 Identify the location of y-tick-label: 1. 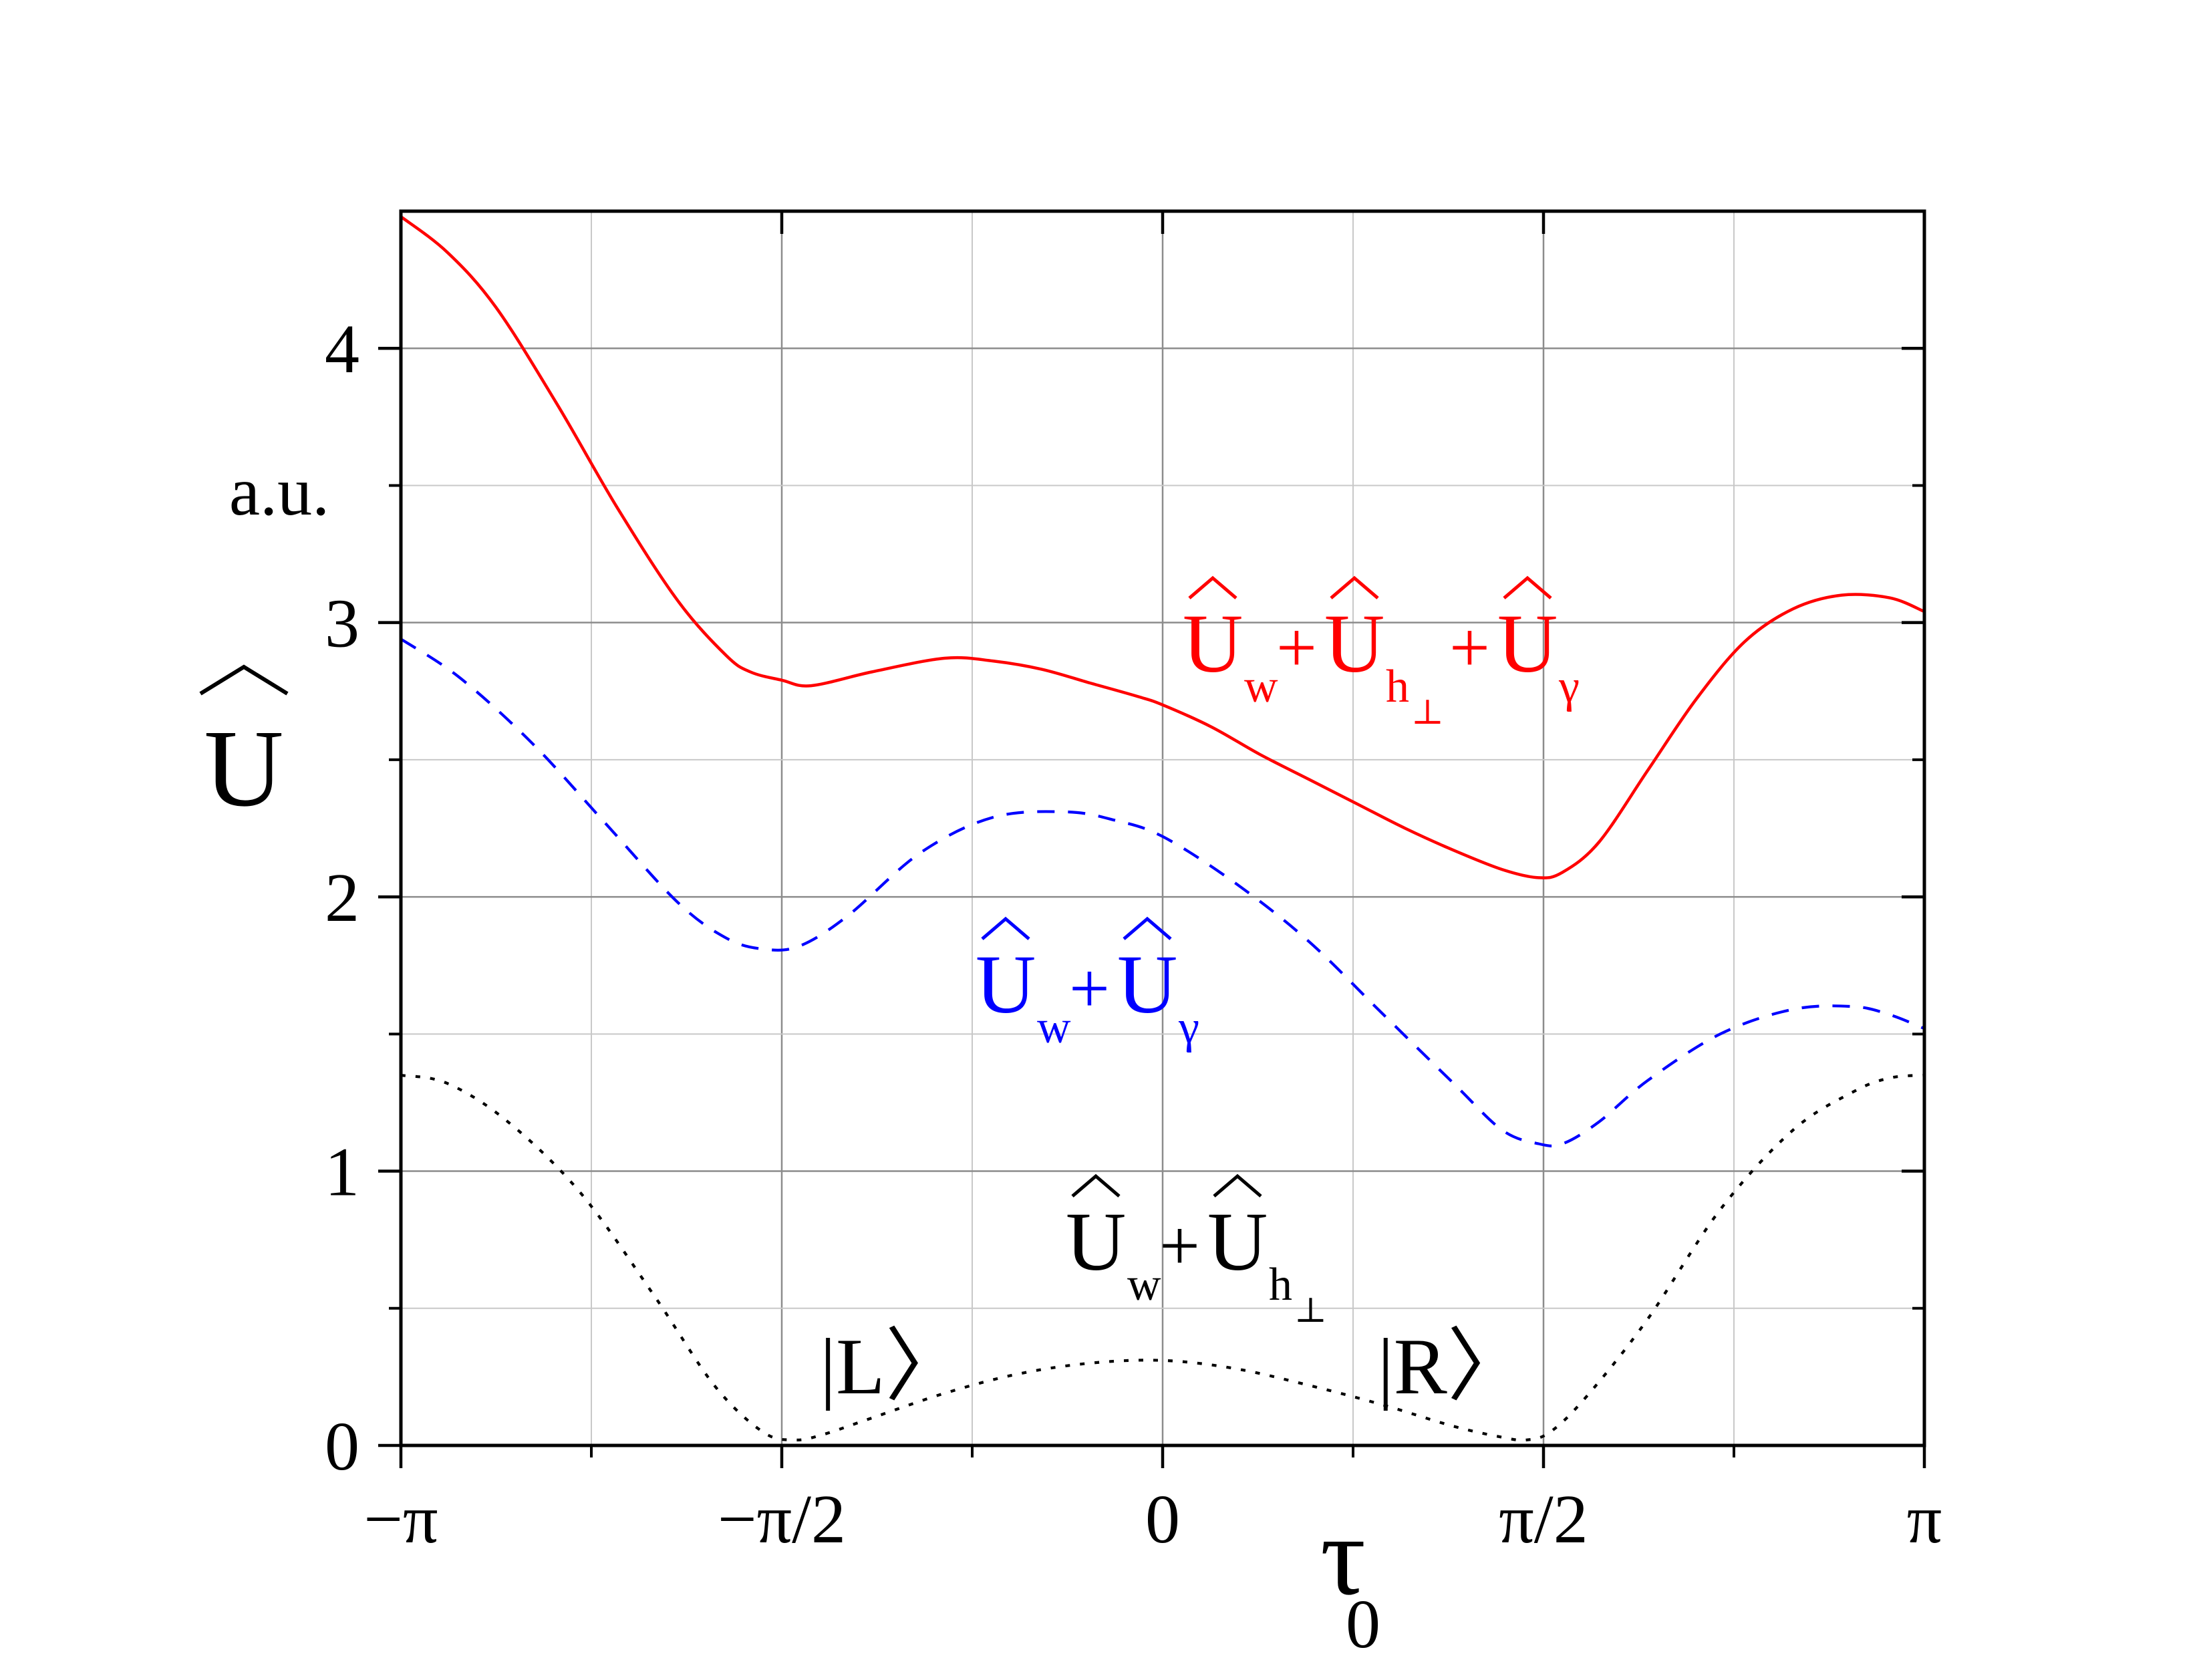
(342, 1172).